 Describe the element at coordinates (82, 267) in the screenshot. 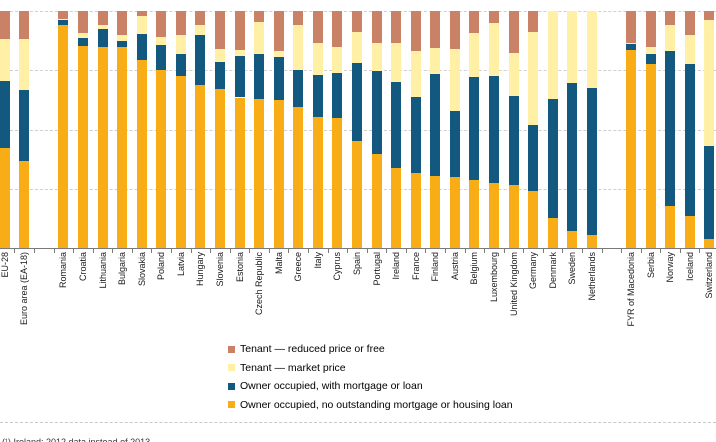

I see `x-axis-label-Croatia: Croatia` at that location.